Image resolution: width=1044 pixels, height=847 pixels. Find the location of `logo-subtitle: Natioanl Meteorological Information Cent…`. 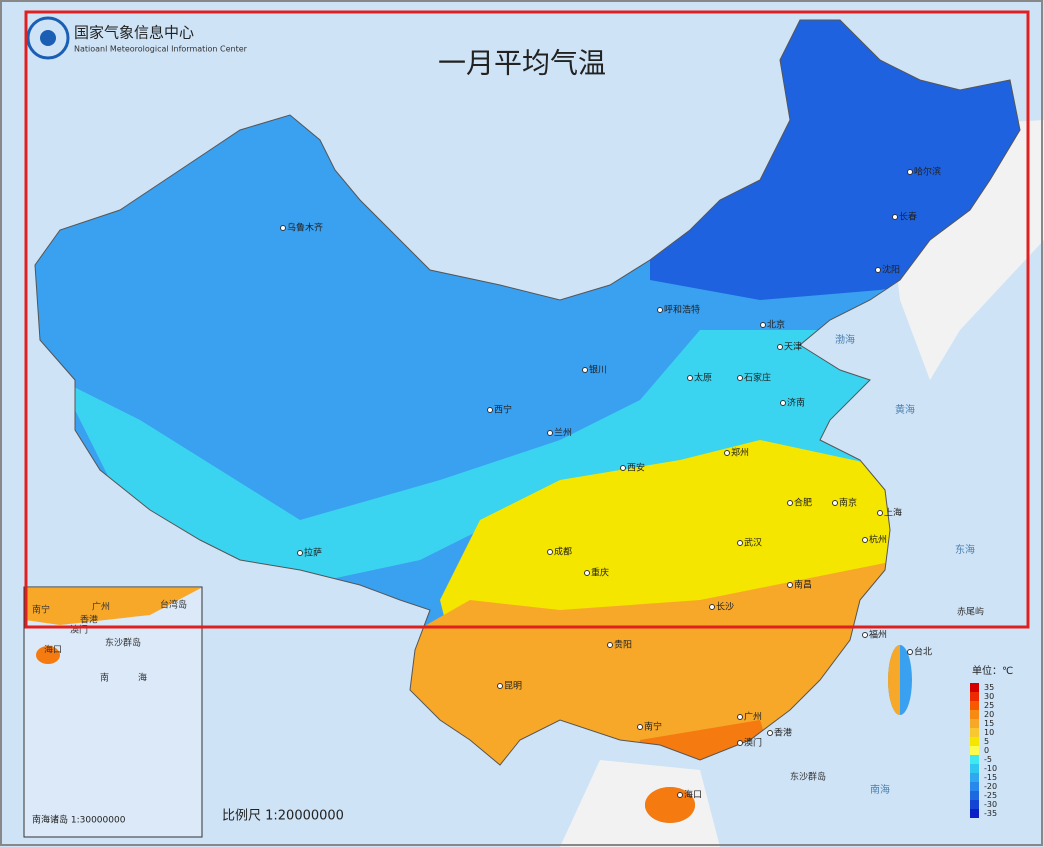

logo-subtitle: Natioanl Meteorological Information Cent… is located at coordinates (161, 49).